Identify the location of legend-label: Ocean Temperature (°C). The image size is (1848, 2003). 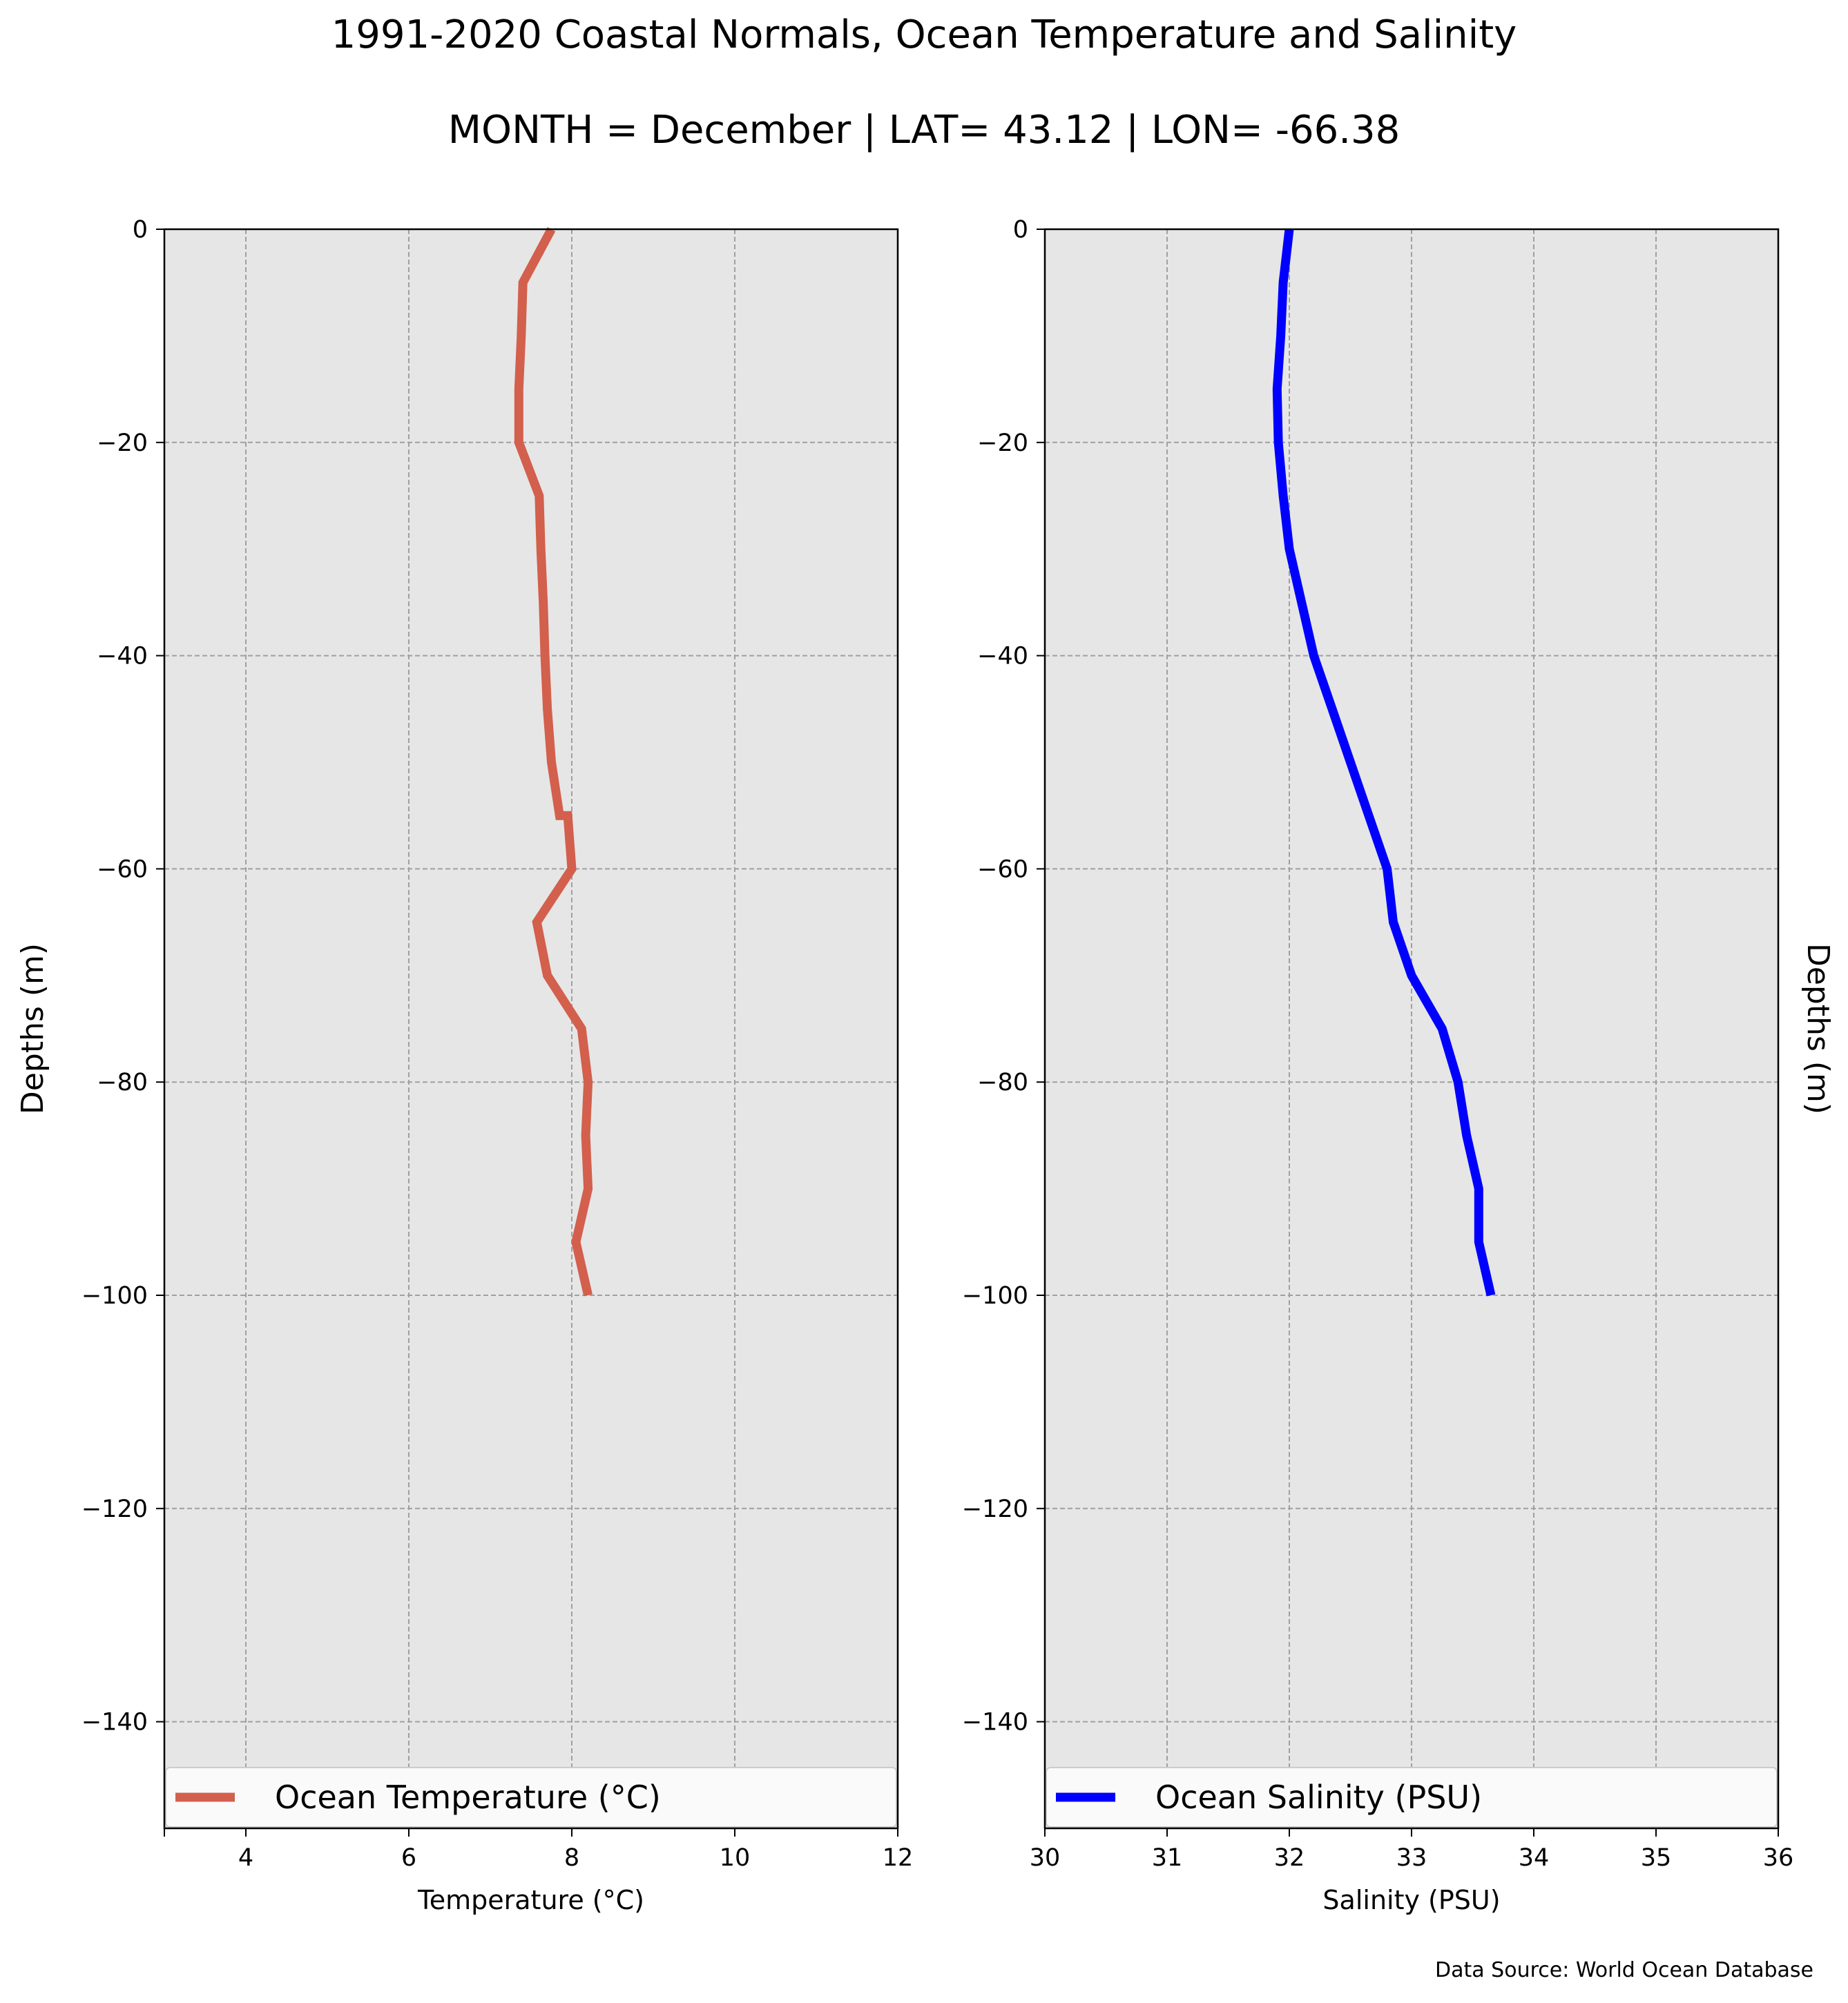
(468, 1798).